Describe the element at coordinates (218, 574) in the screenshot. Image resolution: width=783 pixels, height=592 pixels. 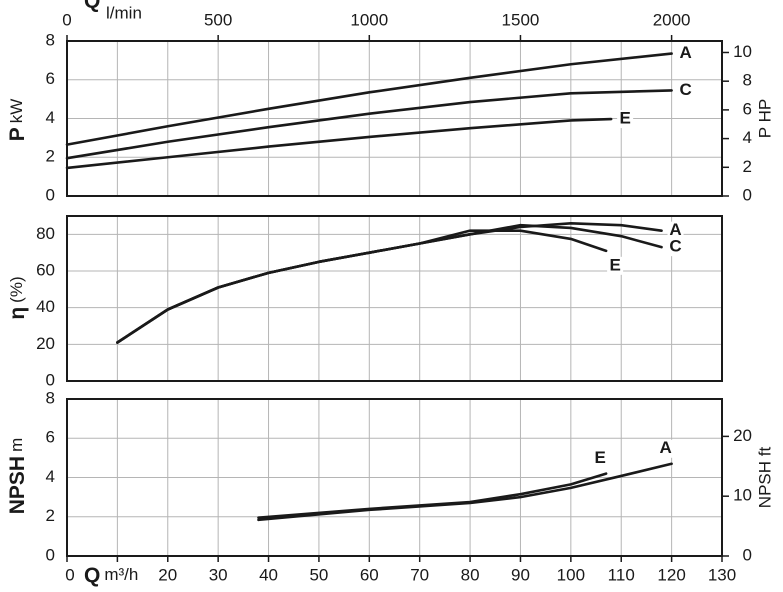
I see `x-tick-label: 30` at that location.